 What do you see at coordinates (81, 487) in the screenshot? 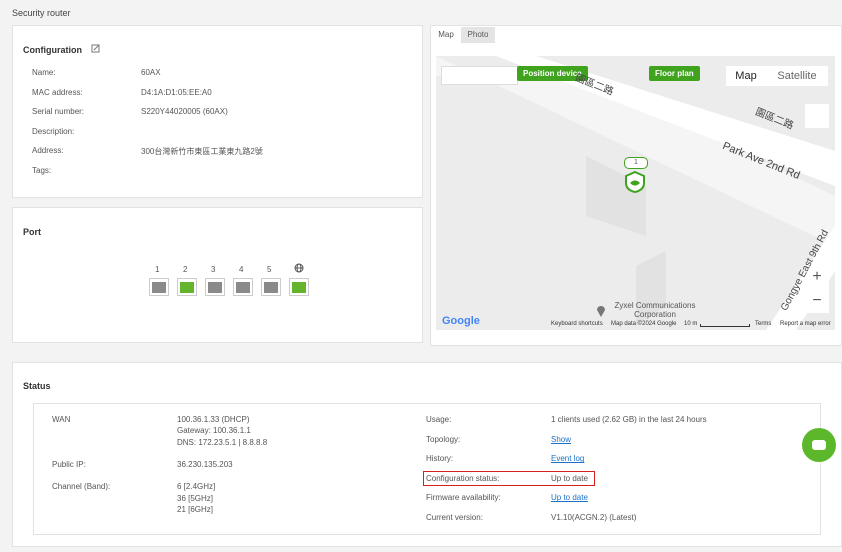
I see `status-label: Channel (Band):` at bounding box center [81, 487].